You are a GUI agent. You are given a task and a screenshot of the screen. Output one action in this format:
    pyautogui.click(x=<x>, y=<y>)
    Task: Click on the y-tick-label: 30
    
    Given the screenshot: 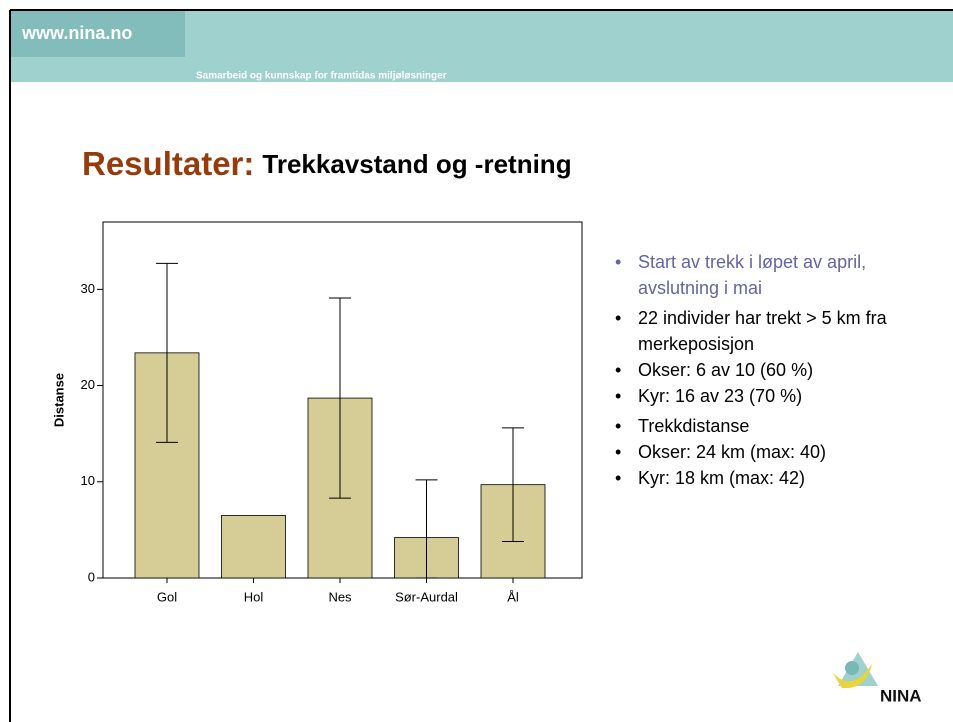 What is the action you would take?
    pyautogui.click(x=88, y=288)
    